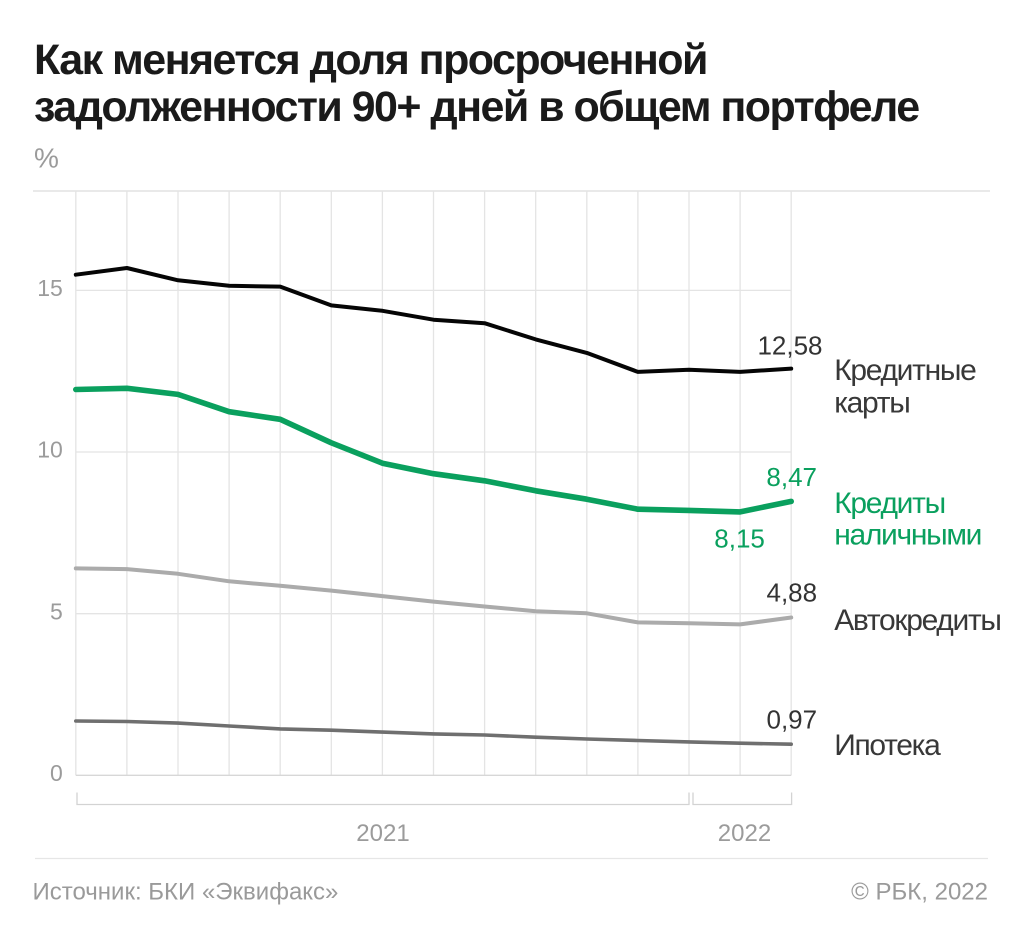 This screenshot has width=1024, height=938. What do you see at coordinates (917, 620) in the screenshot?
I see `svg-text: Автокредиты` at bounding box center [917, 620].